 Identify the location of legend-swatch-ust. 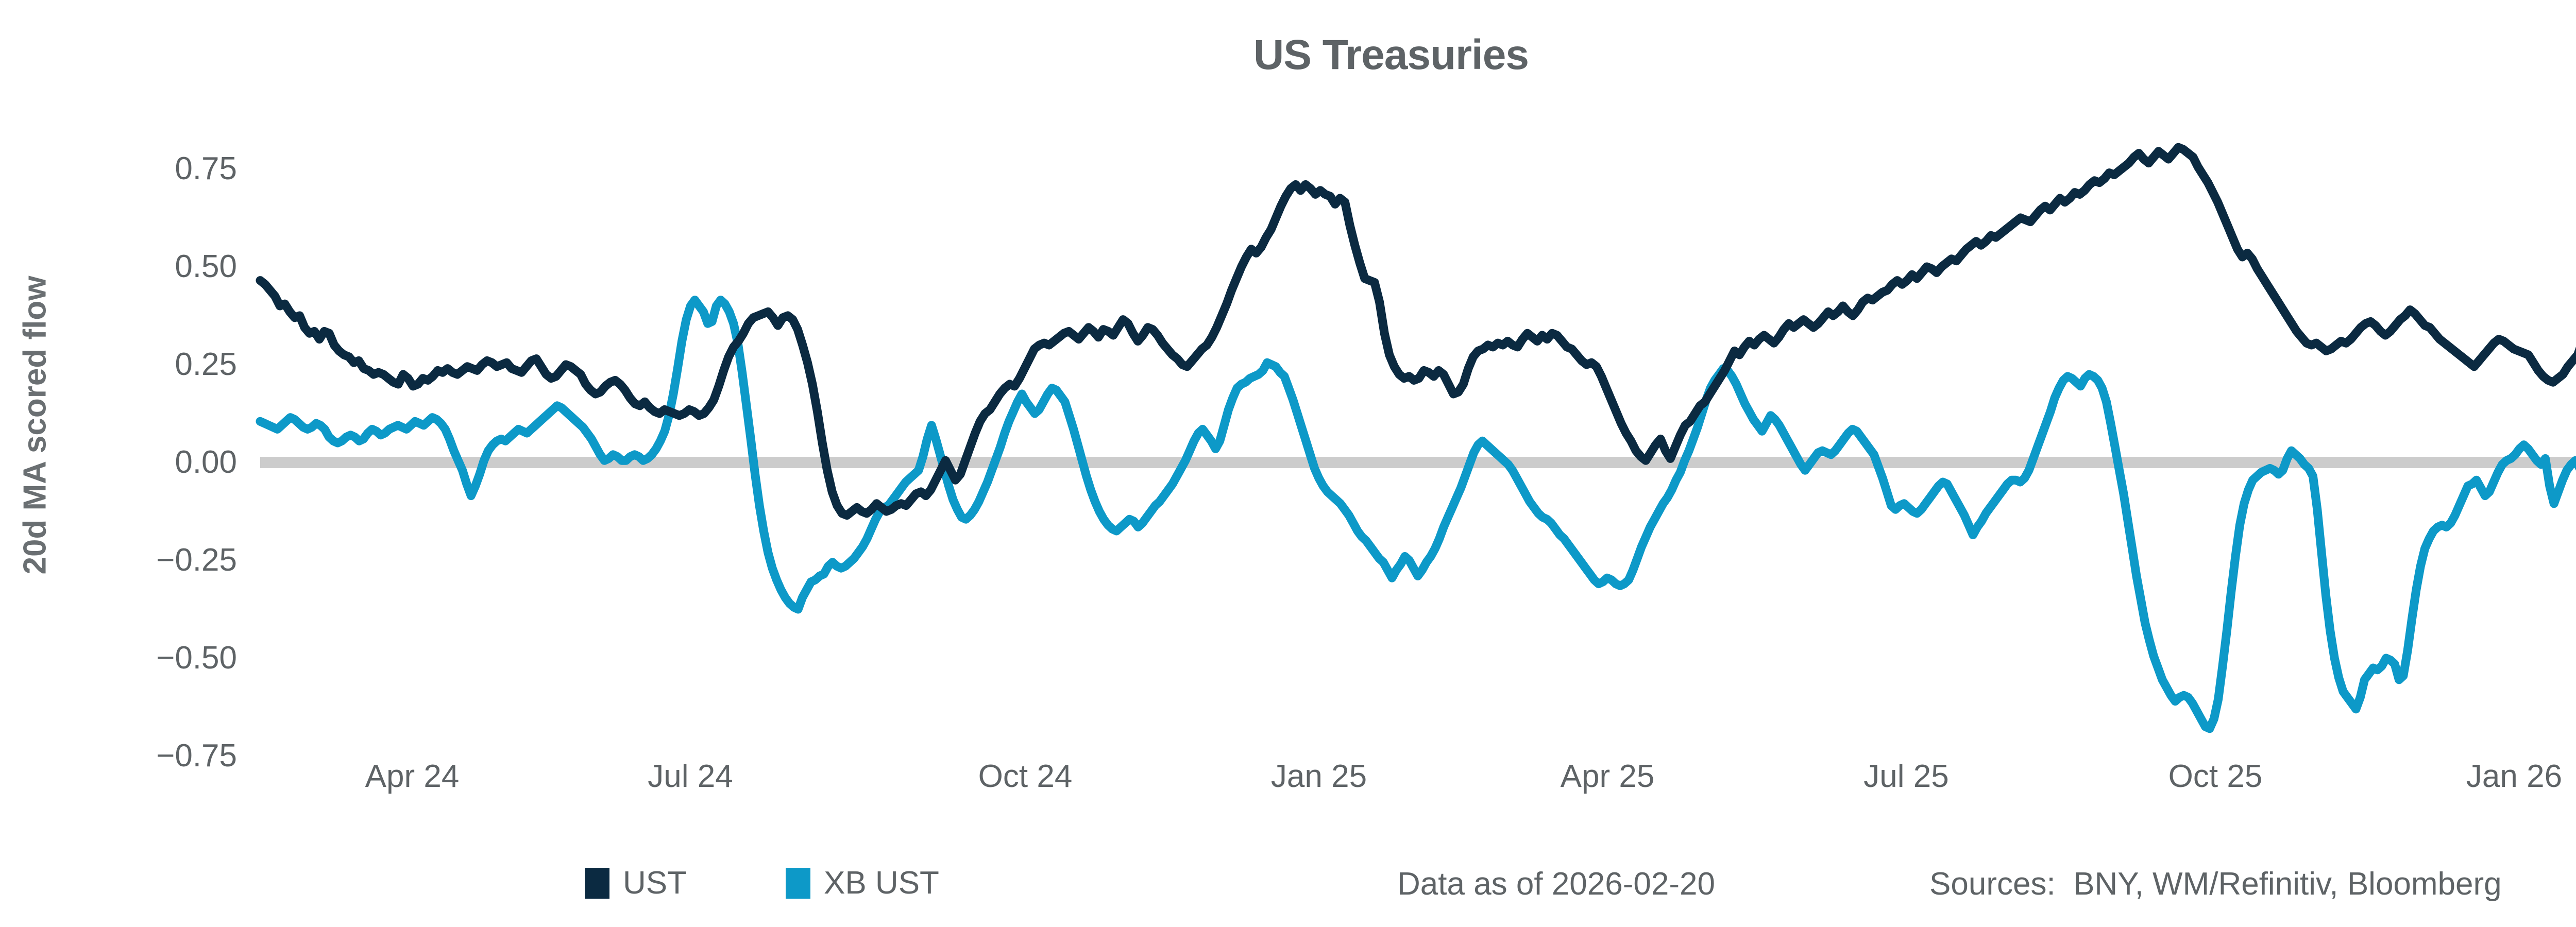
(597, 883).